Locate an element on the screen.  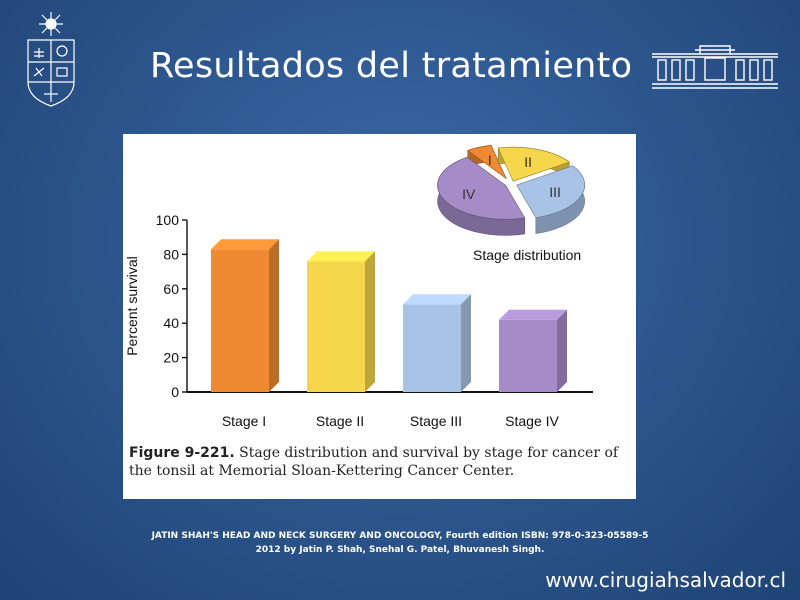
figure-label: Figure 9-221. is located at coordinates (182, 453).